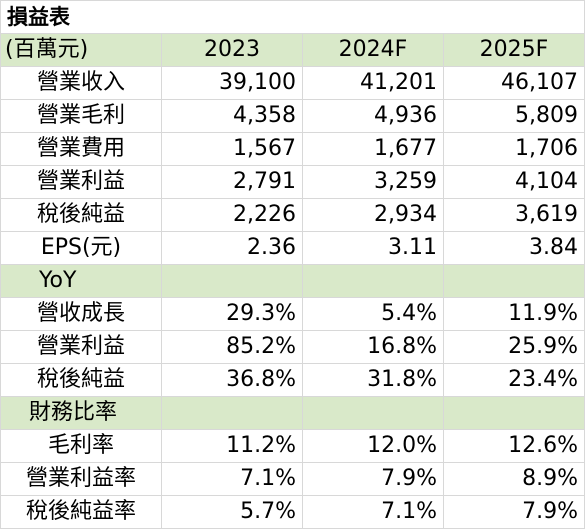 The image size is (586, 531). What do you see at coordinates (232, 314) in the screenshot?
I see `cell-value: 29.3%` at bounding box center [232, 314].